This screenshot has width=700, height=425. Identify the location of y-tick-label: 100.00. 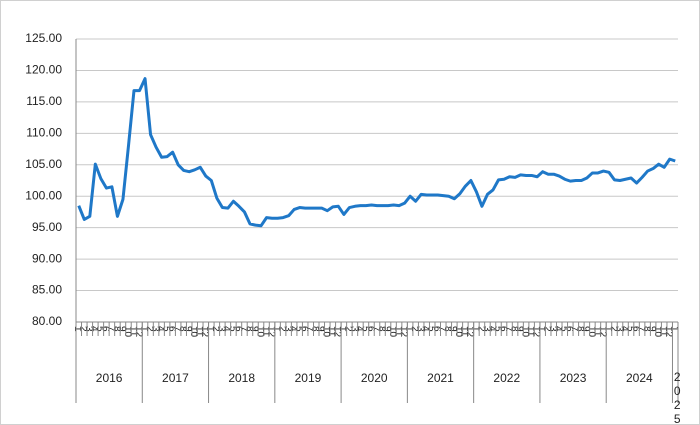
(43, 195).